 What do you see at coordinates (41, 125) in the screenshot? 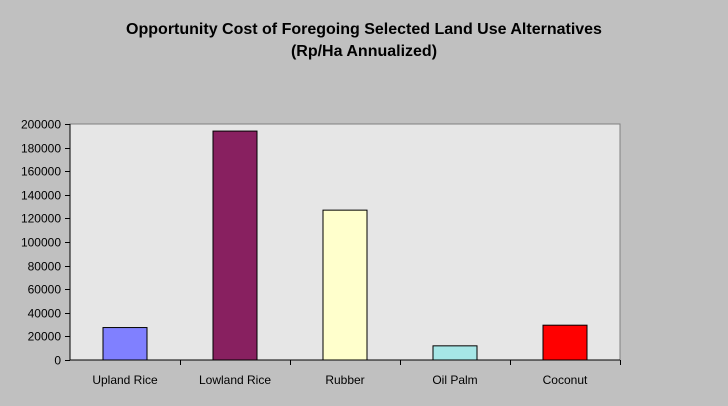
I see `y-tick-label: 200000` at bounding box center [41, 125].